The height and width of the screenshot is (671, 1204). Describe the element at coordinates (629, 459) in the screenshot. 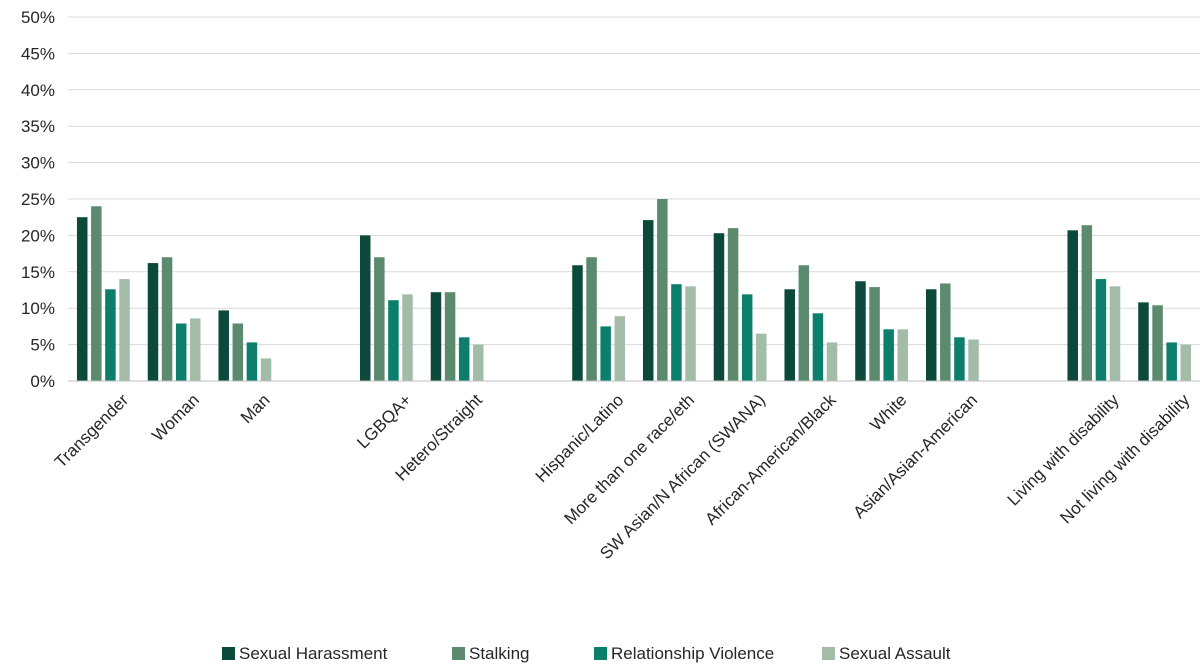

I see `x-tick-label: More than one race/eth` at that location.